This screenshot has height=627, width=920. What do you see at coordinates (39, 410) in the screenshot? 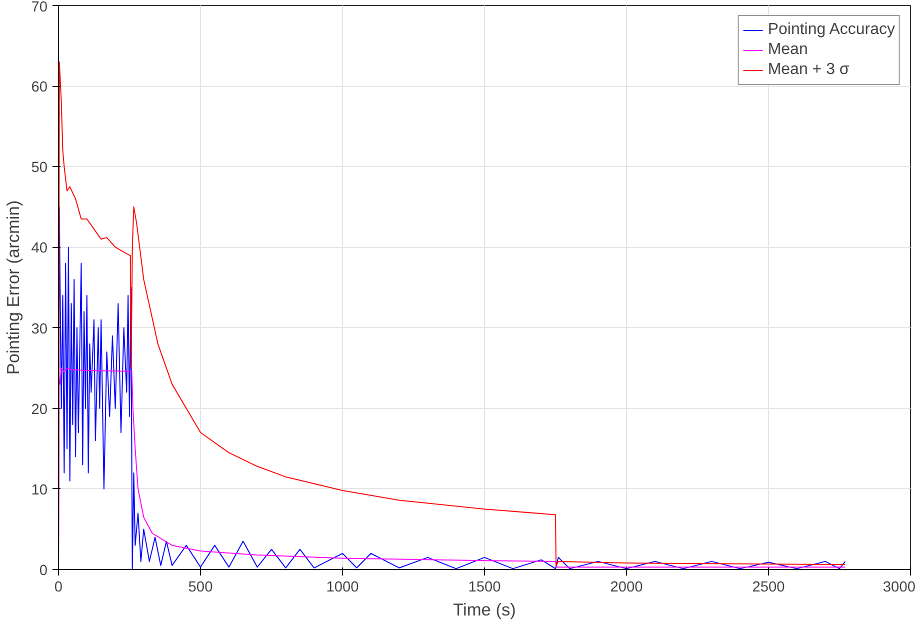
I see `y-tick-label: 20` at bounding box center [39, 410].